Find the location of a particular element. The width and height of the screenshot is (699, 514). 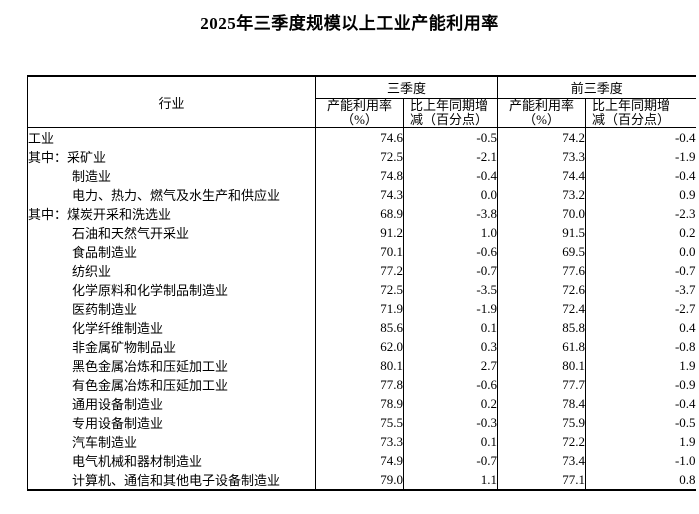

ytd-change-cell: 0.9 is located at coordinates (687, 194).